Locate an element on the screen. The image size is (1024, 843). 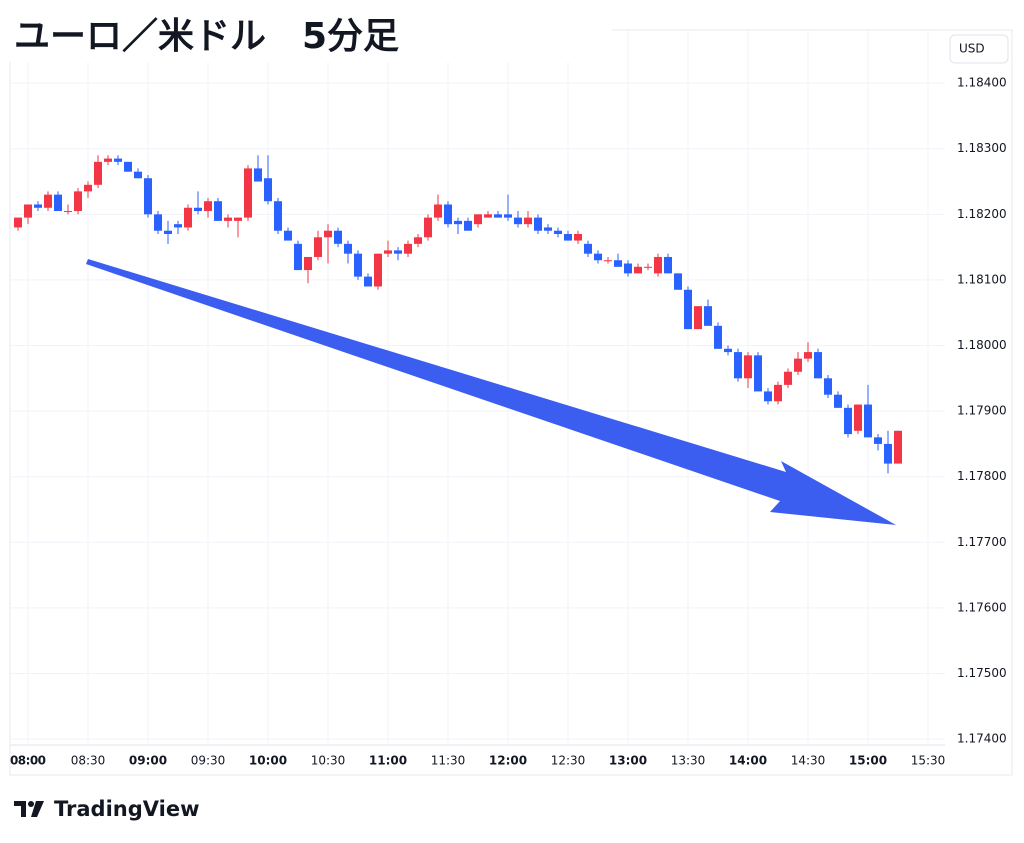
logo-icon is located at coordinates (29, 809).